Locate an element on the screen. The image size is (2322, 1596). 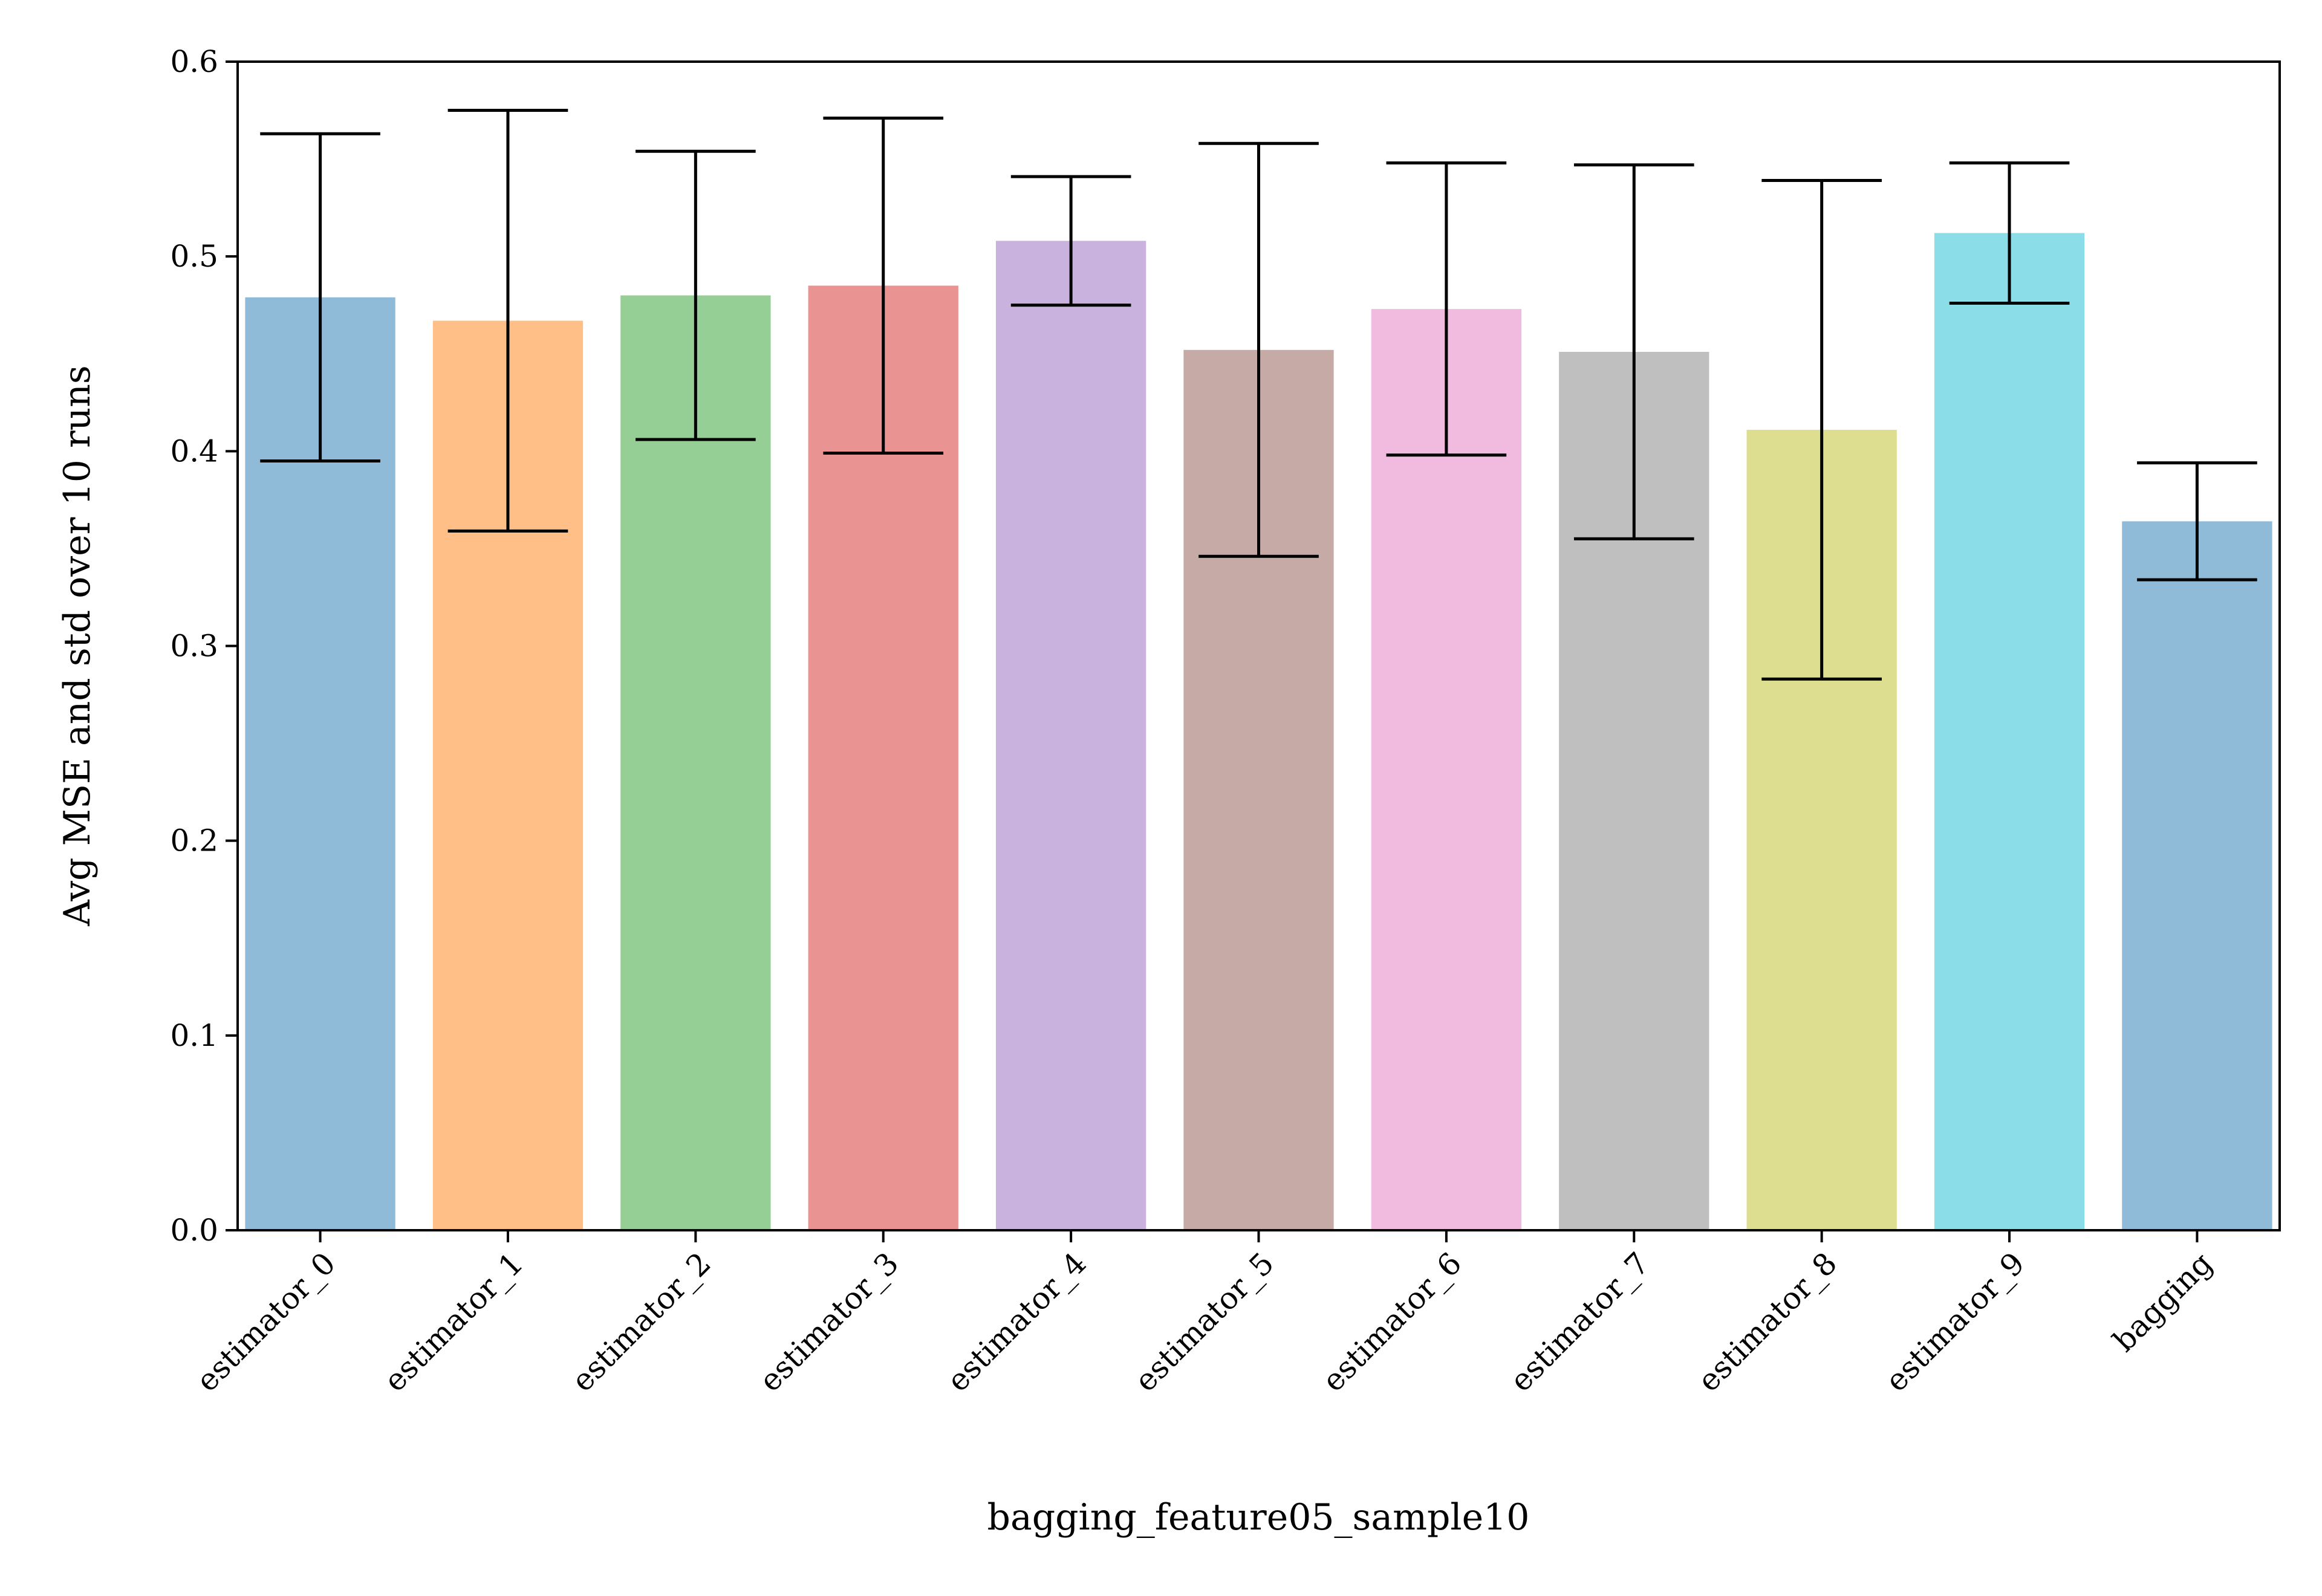
y-tick-label: 0.6 is located at coordinates (194, 61).